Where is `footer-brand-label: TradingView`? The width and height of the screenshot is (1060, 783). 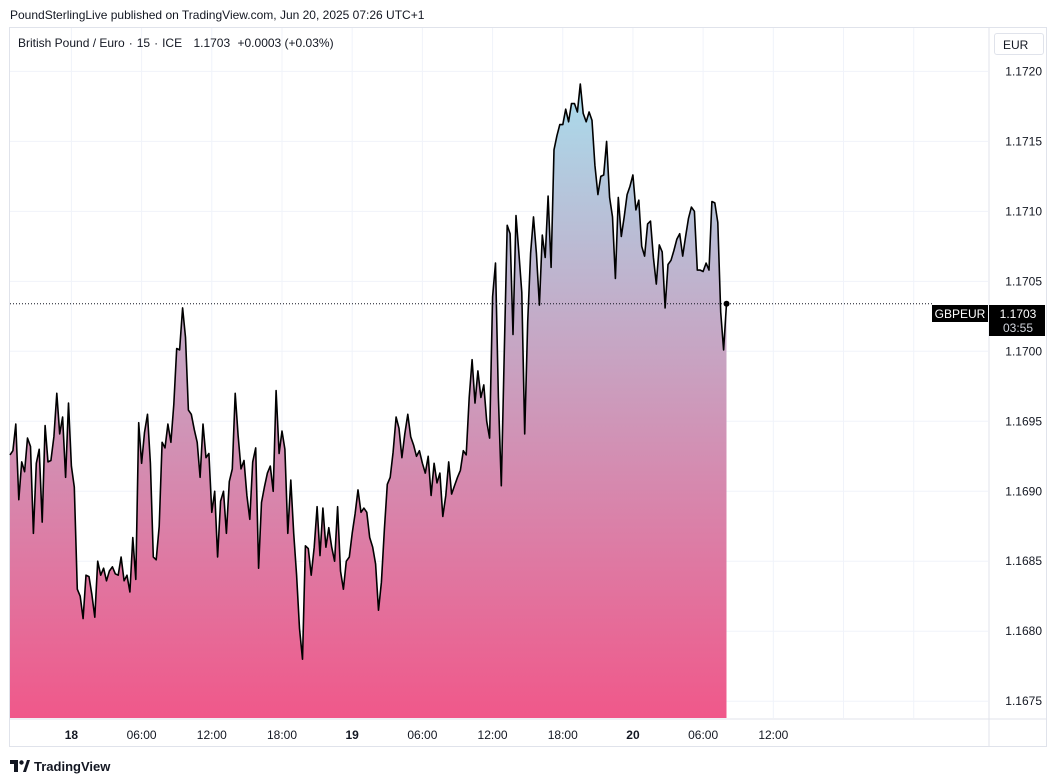
footer-brand-label: TradingView is located at coordinates (72, 766).